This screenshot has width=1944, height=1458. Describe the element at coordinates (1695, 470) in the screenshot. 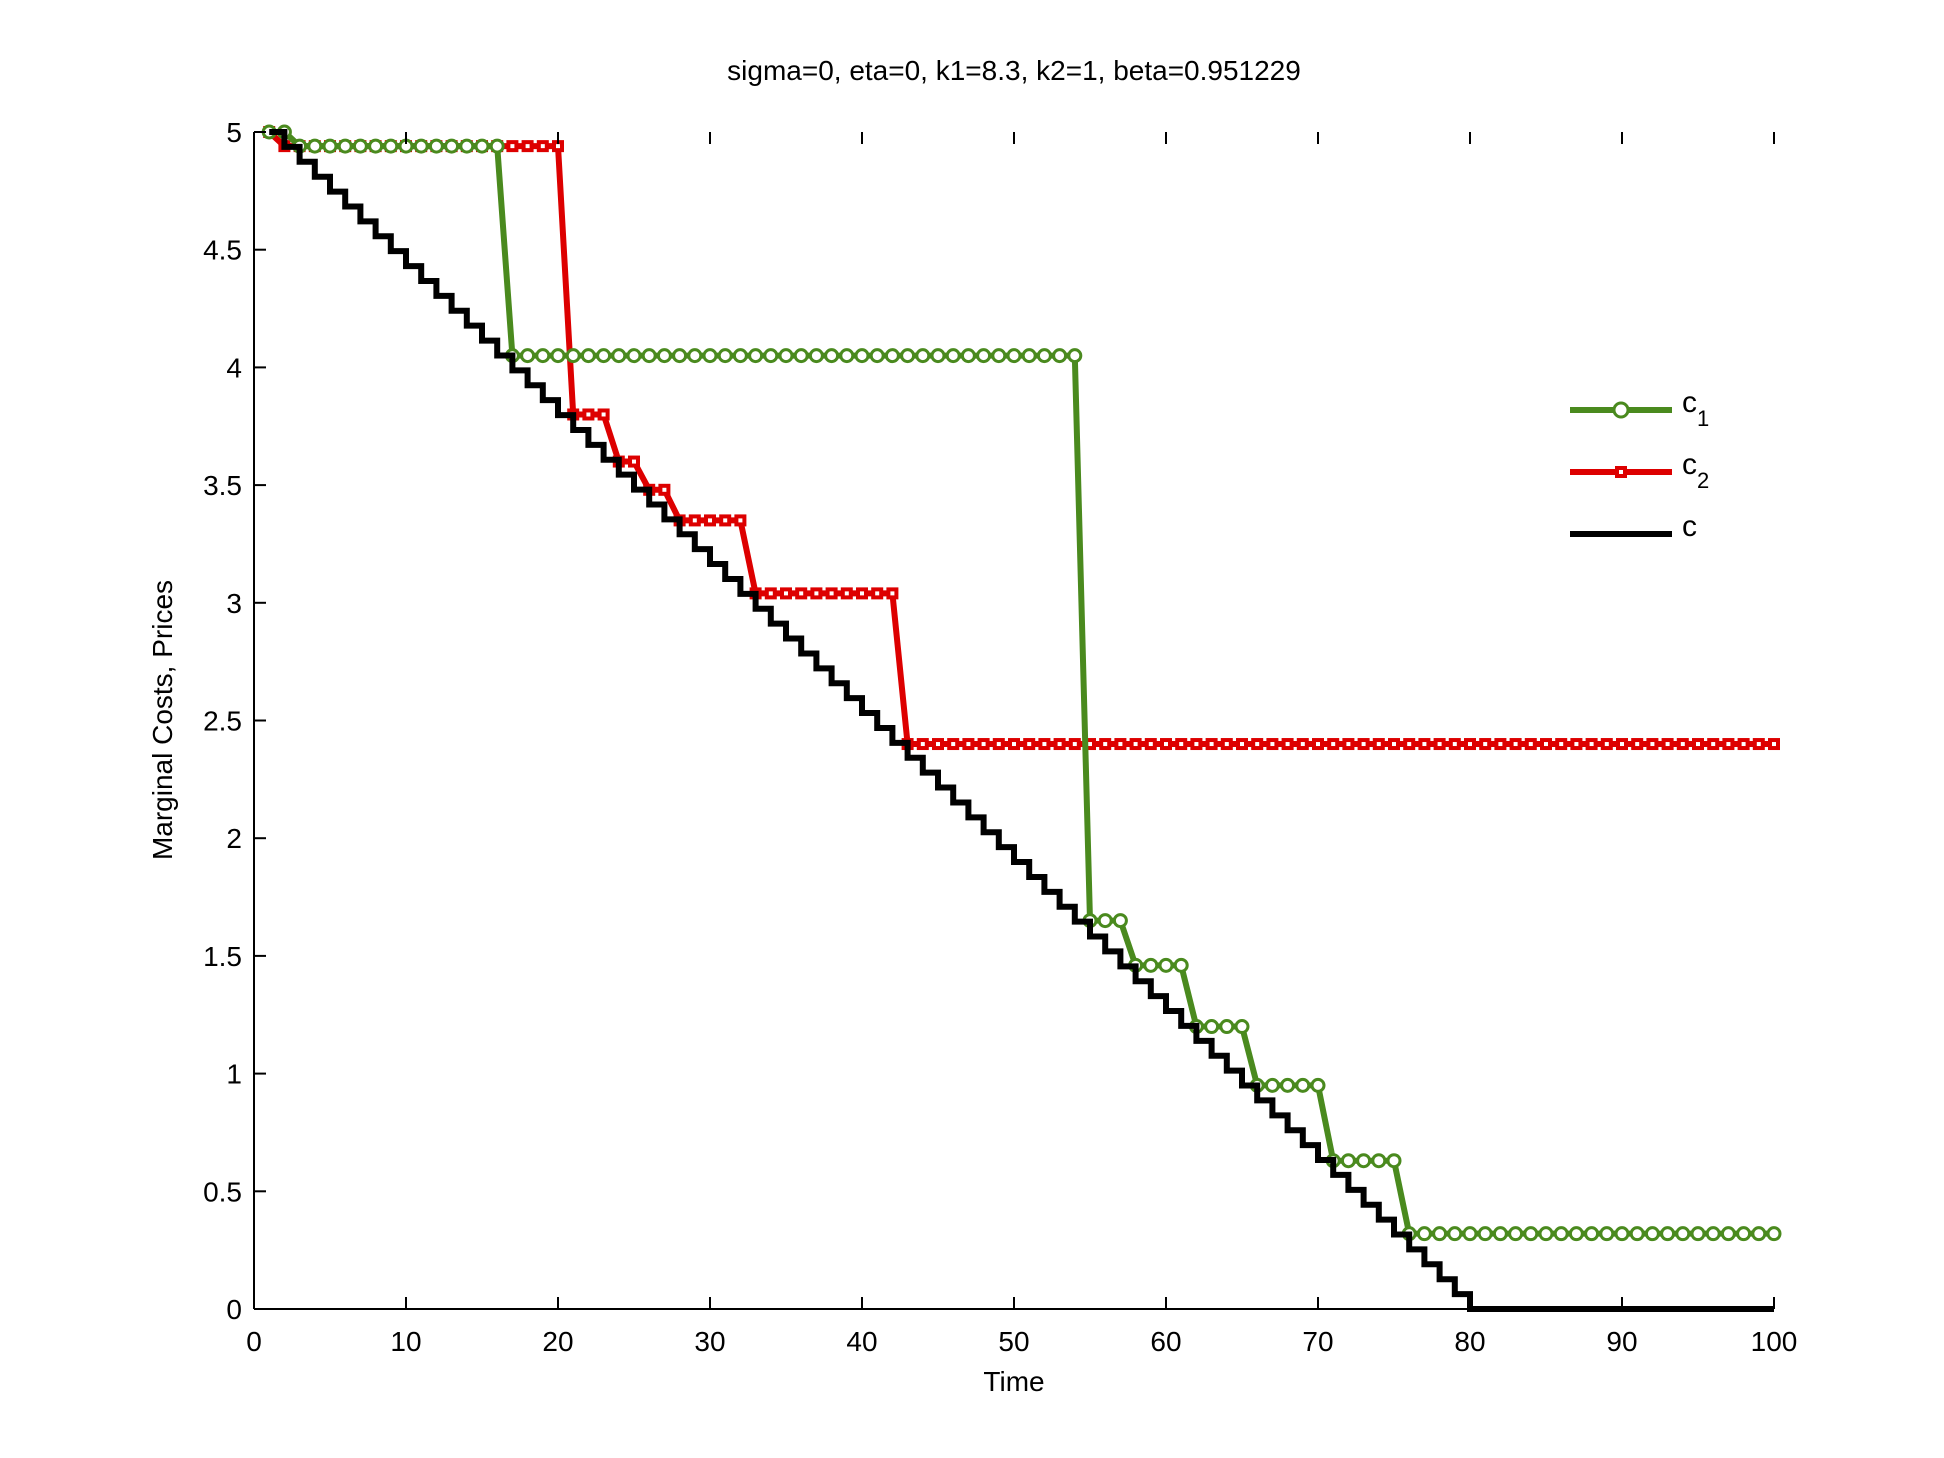

I see `legend-label: c2` at that location.